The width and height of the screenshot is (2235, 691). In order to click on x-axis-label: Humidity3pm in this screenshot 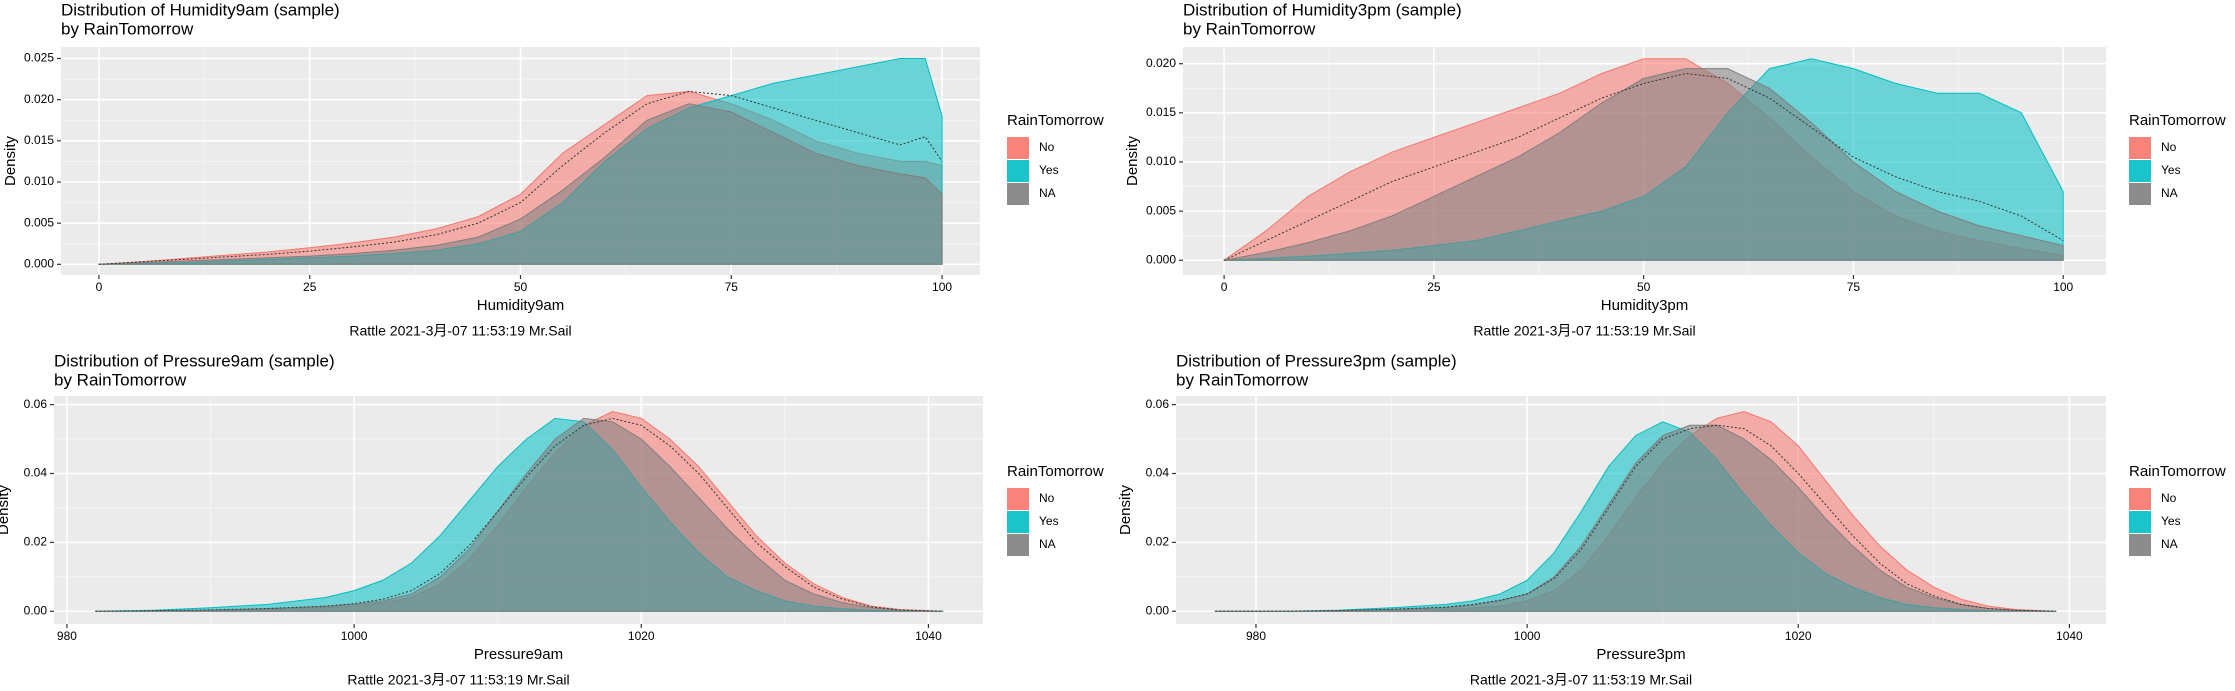, I will do `click(1645, 305)`.